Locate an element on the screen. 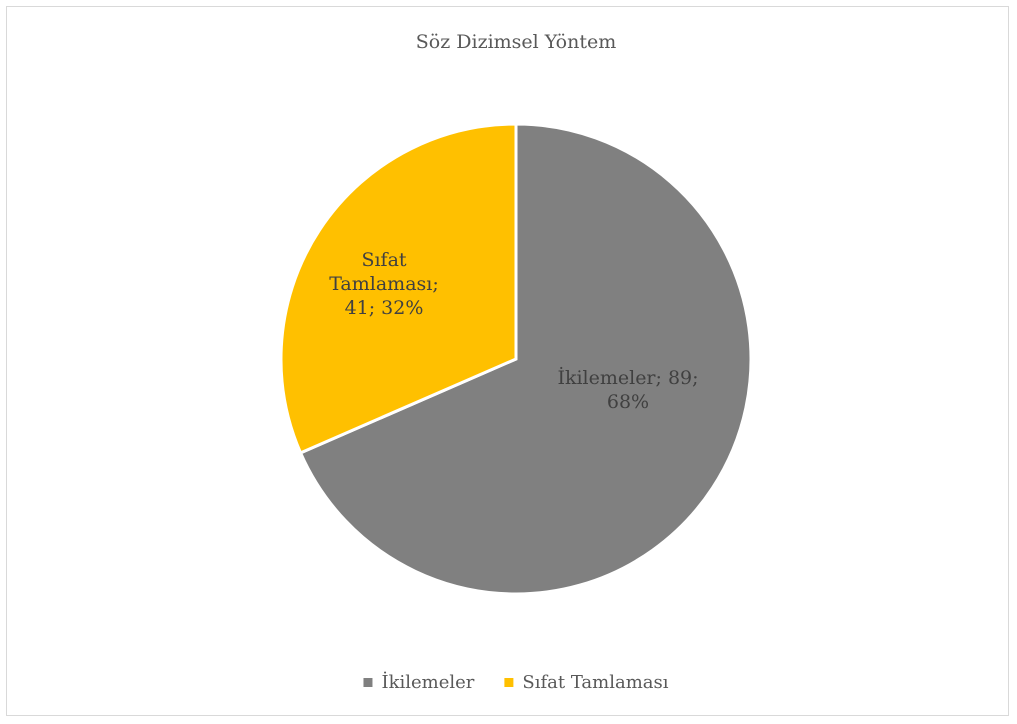 The image size is (1017, 724). slice-label-0: İkilemeler; 89; 68% is located at coordinates (627, 389).